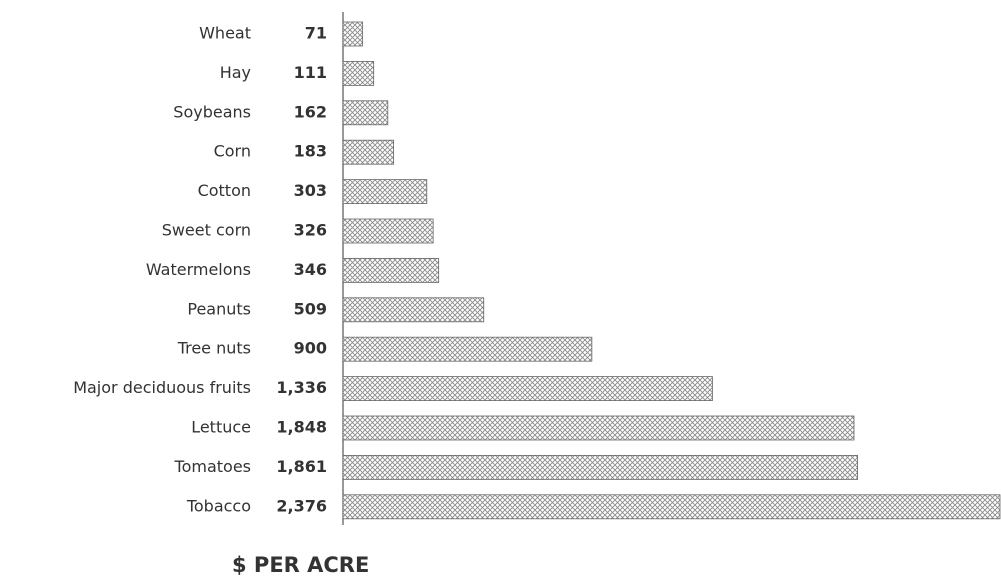 The height and width of the screenshot is (581, 1001). Describe the element at coordinates (300, 565) in the screenshot. I see `x-axis-label: $ PER ACRE` at that location.